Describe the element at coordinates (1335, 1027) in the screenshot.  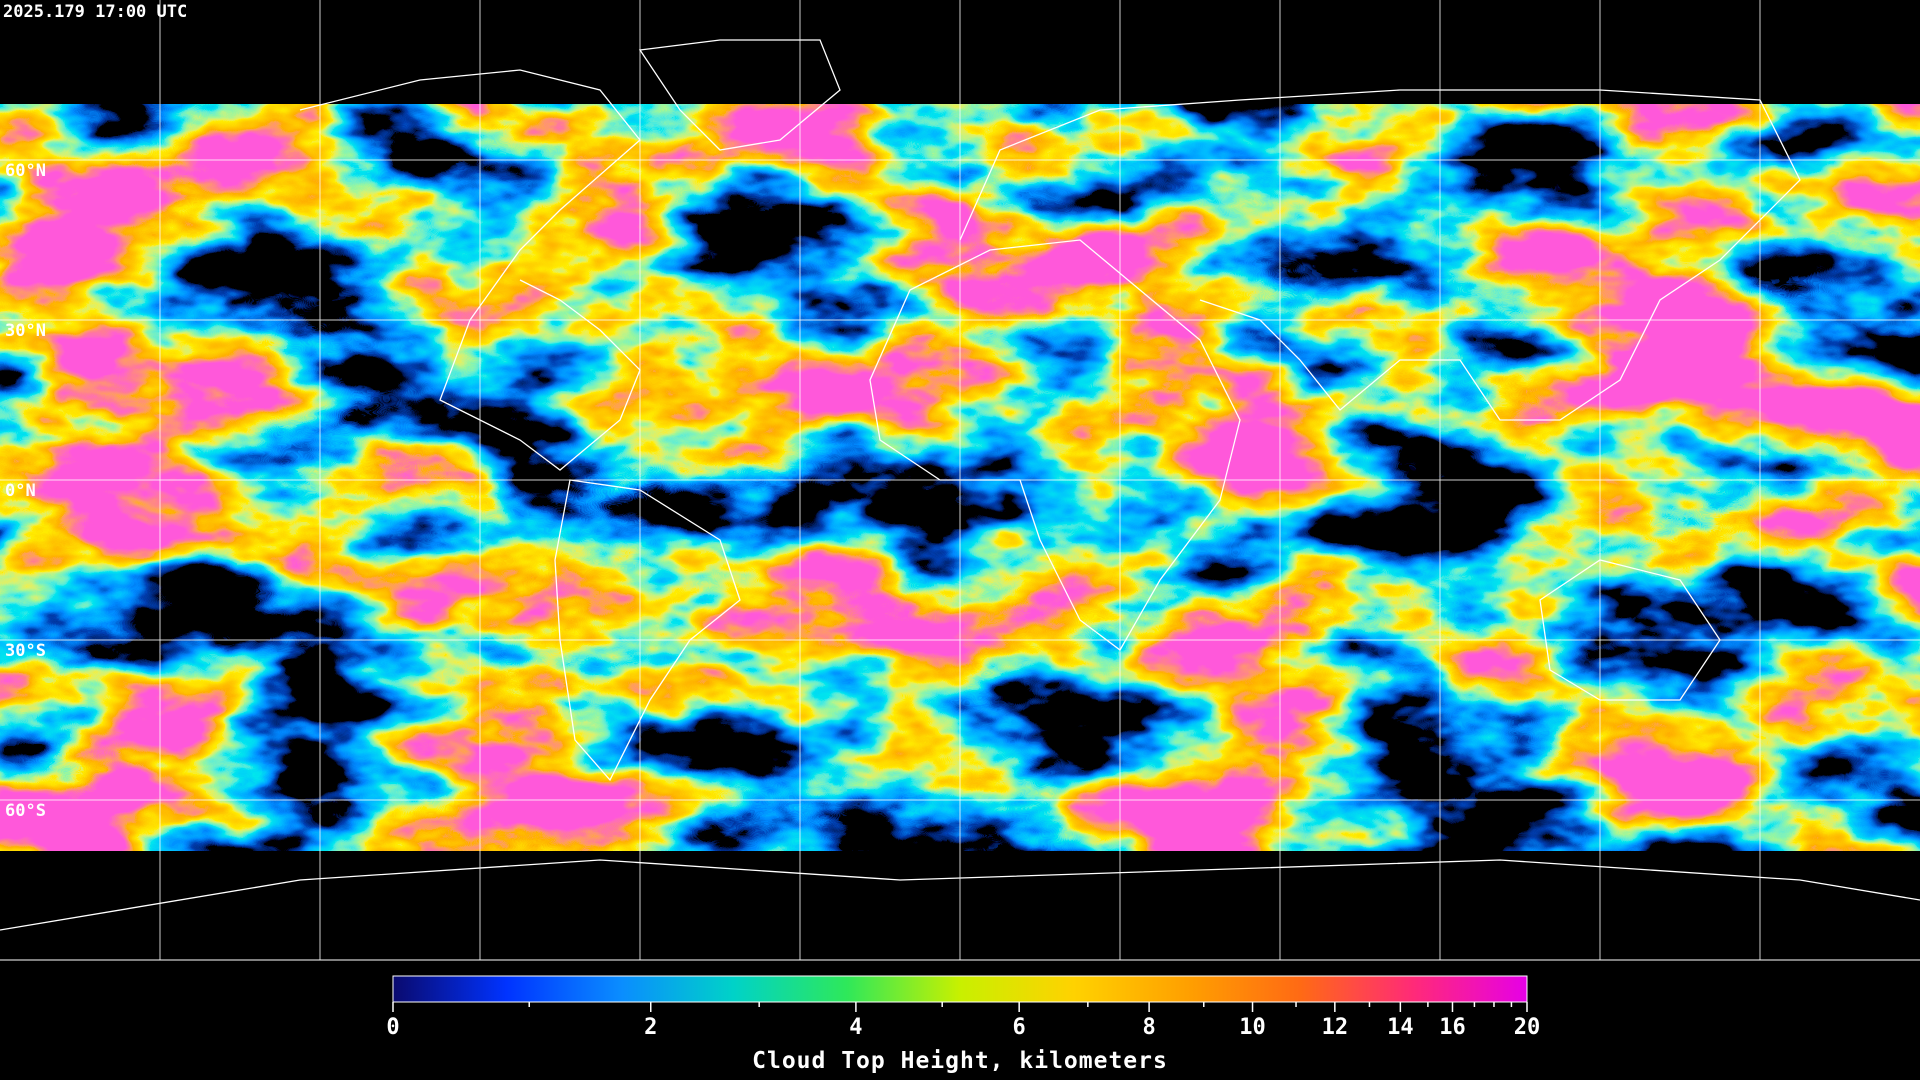
I see `colorbar-tick-label: 12` at that location.